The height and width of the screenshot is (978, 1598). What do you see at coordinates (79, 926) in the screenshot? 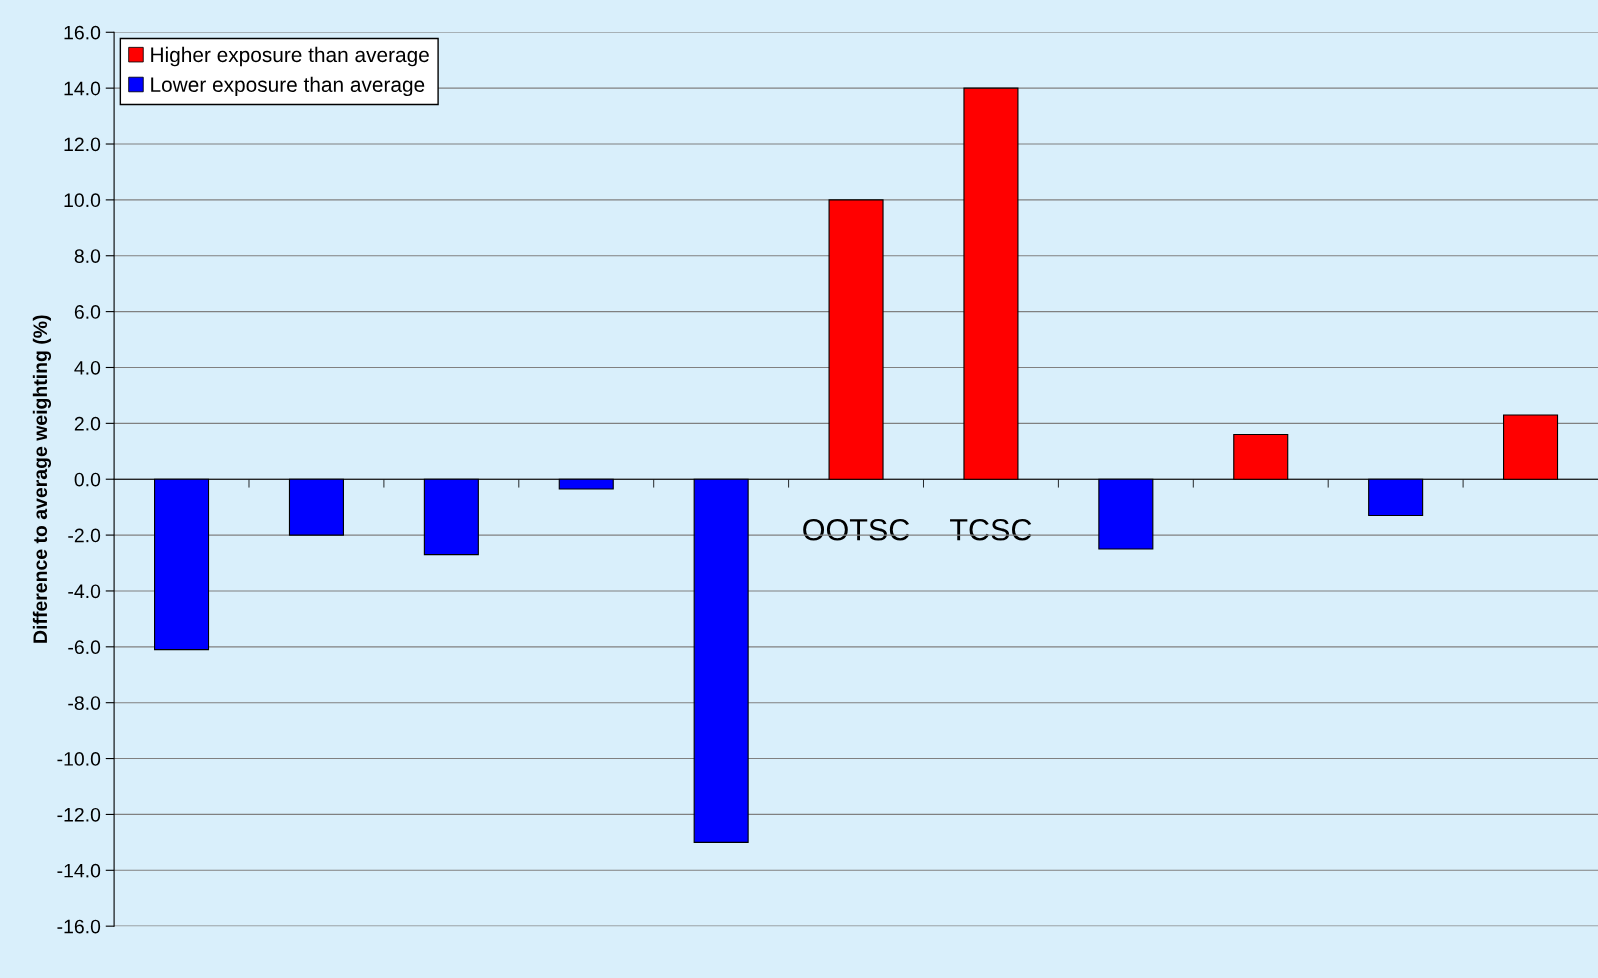
I see `y-tick-label: -16.0` at bounding box center [79, 926].